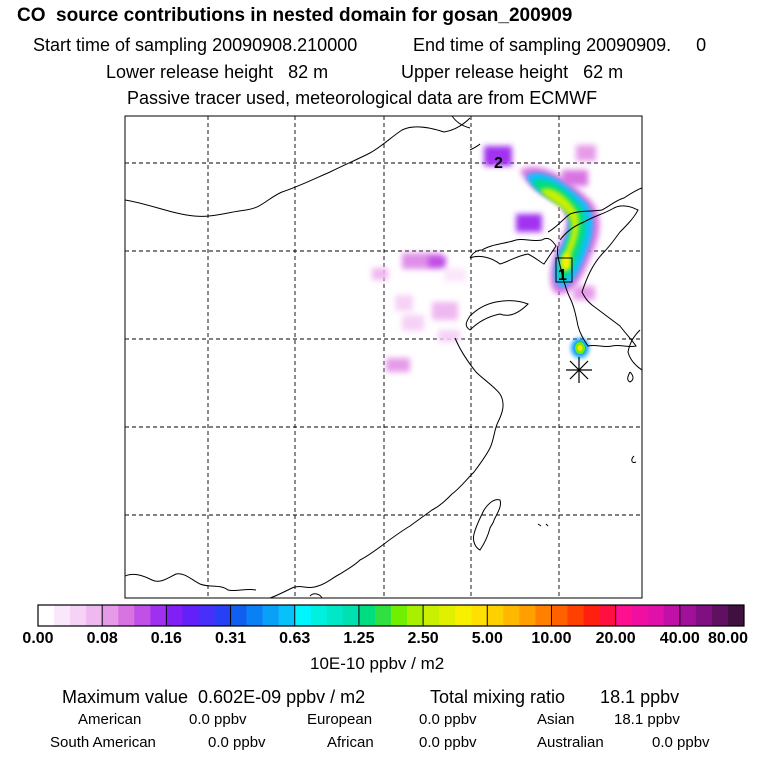 The height and width of the screenshot is (768, 768). I want to click on marker-2-label: 2, so click(498, 163).